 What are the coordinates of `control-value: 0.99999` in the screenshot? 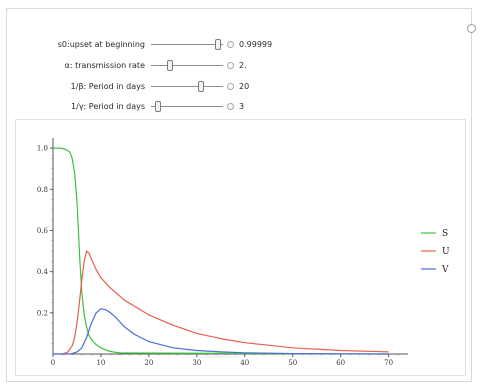 It's located at (256, 44).